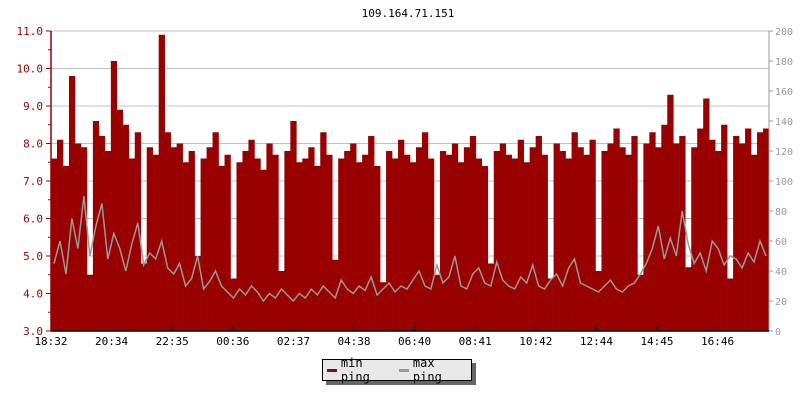 The width and height of the screenshot is (800, 400). I want to click on x-tick-label: 10:42, so click(535, 341).